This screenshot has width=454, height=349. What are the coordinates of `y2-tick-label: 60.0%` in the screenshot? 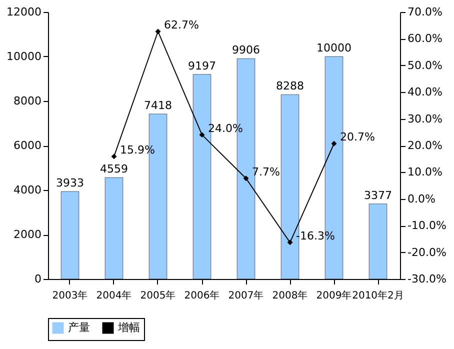 It's located at (425, 39).